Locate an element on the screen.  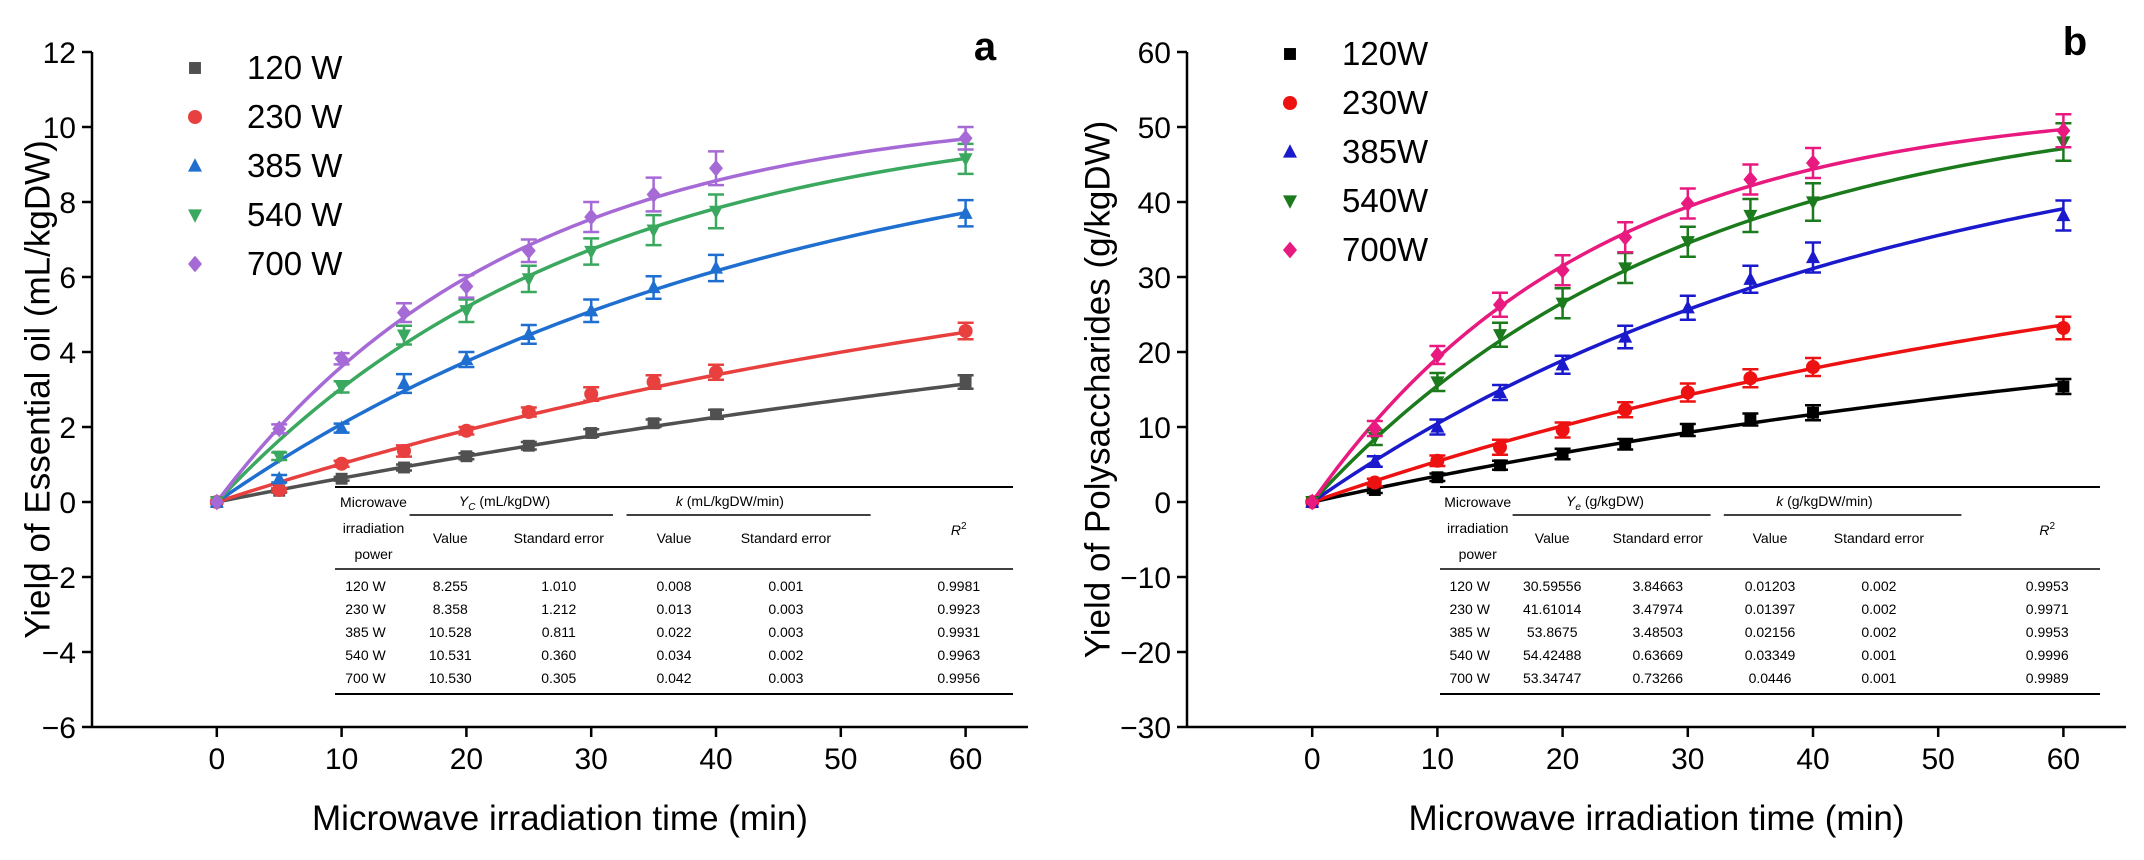
table-header-power: irradiation is located at coordinates (373, 528).